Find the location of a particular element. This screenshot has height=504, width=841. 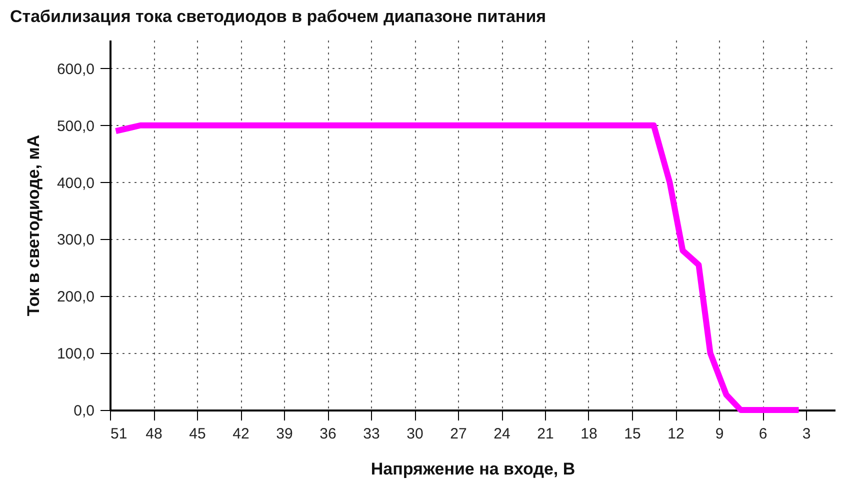

x-tick-label: 24 is located at coordinates (502, 434).